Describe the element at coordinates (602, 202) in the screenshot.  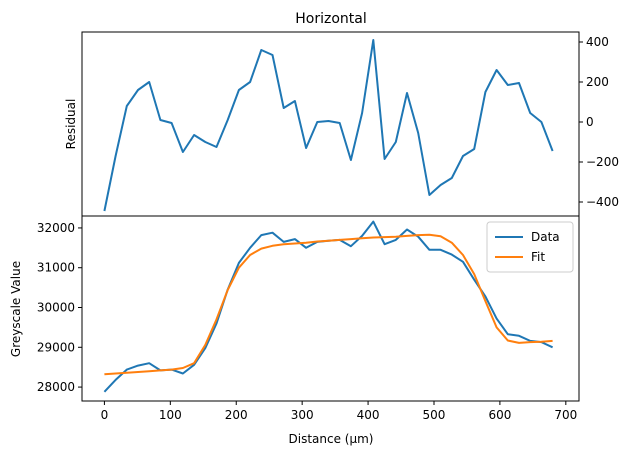
I see `residual-y-tick-label: −400` at that location.